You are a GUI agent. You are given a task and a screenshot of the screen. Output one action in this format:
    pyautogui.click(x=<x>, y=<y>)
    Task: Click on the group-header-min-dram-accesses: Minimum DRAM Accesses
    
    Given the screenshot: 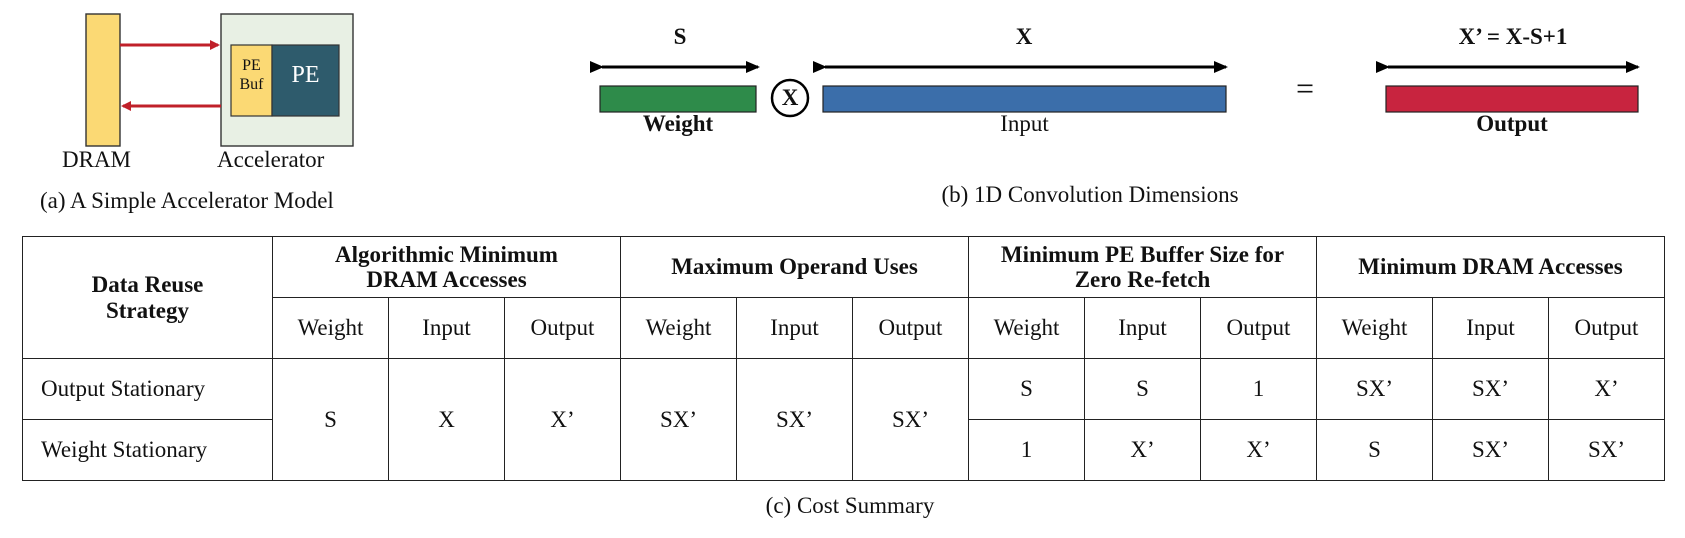 What is the action you would take?
    pyautogui.click(x=1490, y=267)
    